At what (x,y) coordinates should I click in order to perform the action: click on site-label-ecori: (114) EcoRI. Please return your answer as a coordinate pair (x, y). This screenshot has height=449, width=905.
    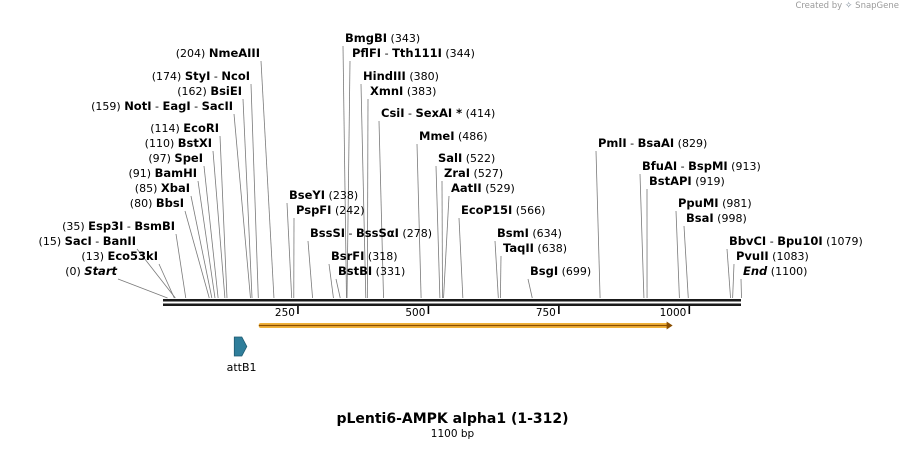
    Looking at the image, I should click on (184, 128).